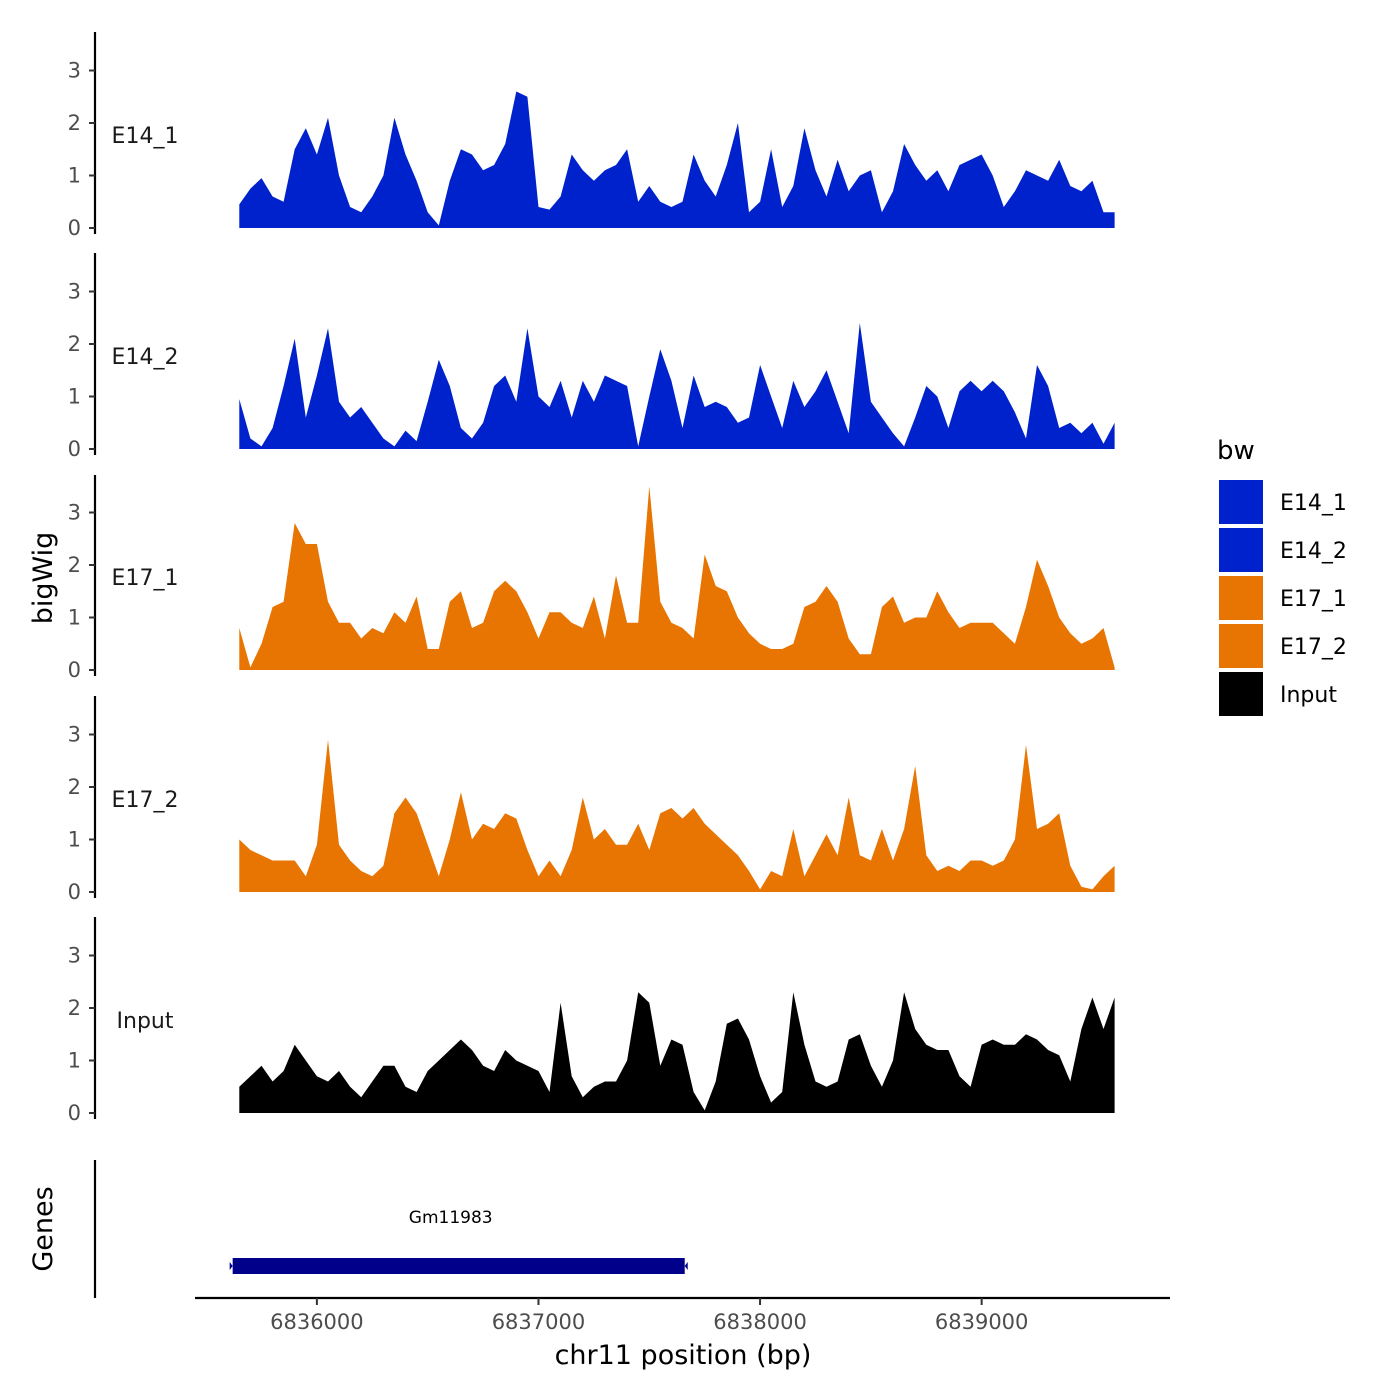  What do you see at coordinates (1313, 599) in the screenshot?
I see `legend-label: E17_1` at bounding box center [1313, 599].